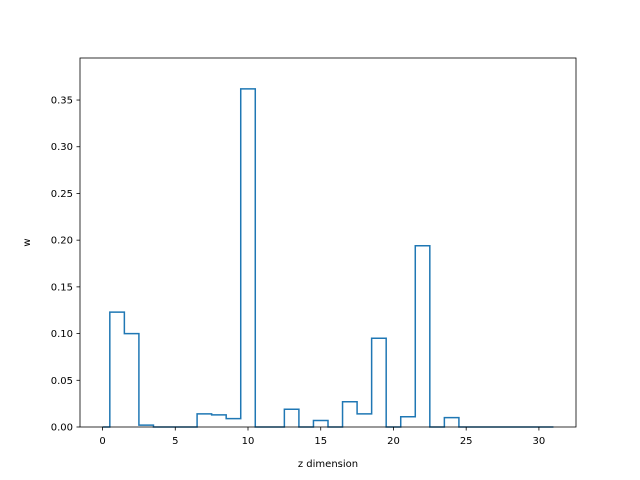 The width and height of the screenshot is (640, 480). Describe the element at coordinates (393, 441) in the screenshot. I see `x-tick-label: 20` at that location.